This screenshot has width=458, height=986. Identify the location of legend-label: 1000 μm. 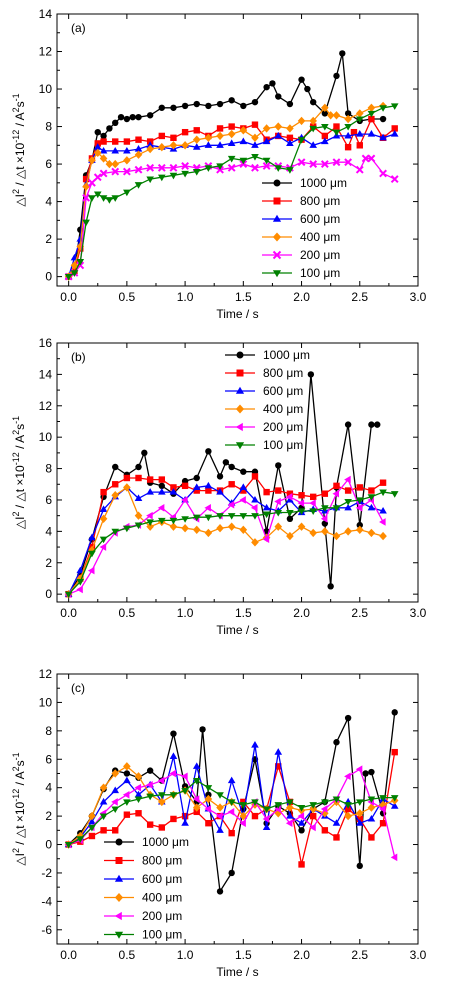
(165, 842).